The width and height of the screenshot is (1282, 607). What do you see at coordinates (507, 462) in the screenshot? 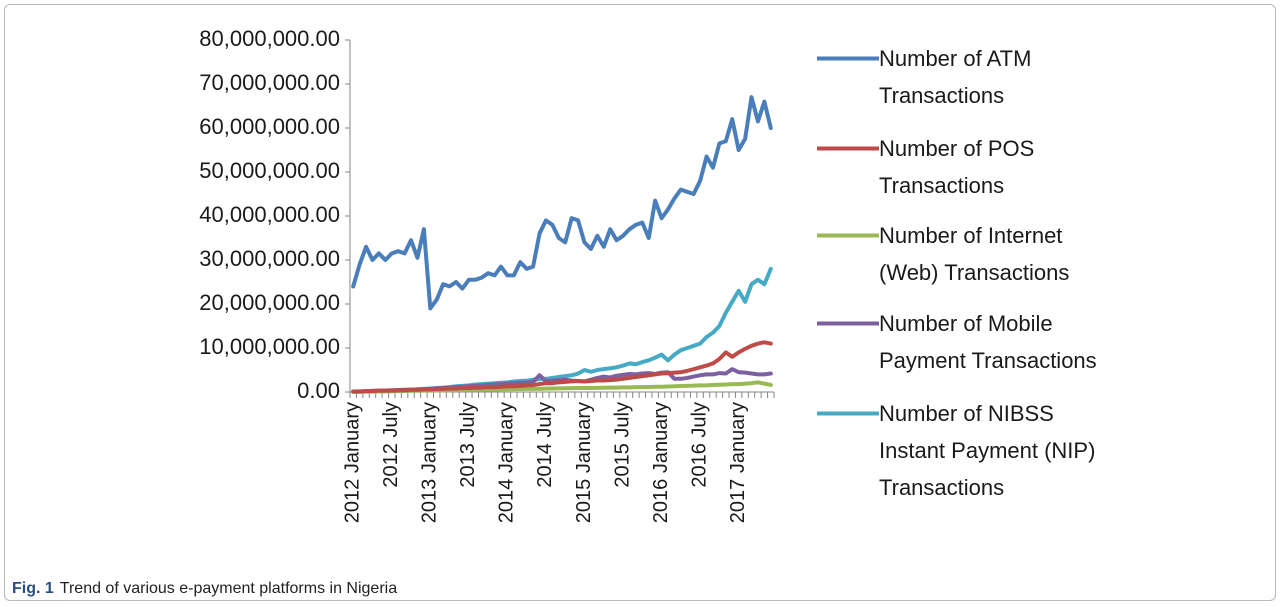
I see `x-tick-label: 2014 January` at bounding box center [507, 462].